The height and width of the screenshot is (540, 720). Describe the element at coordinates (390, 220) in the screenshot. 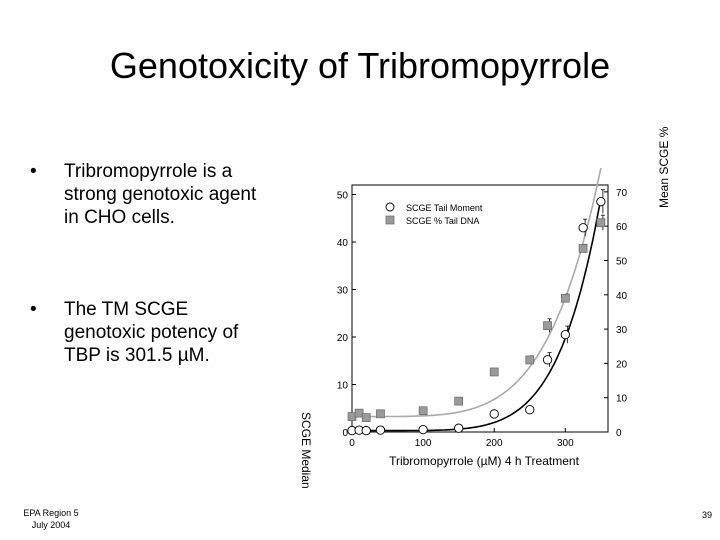

I see `legend-marker-tail-dna` at that location.